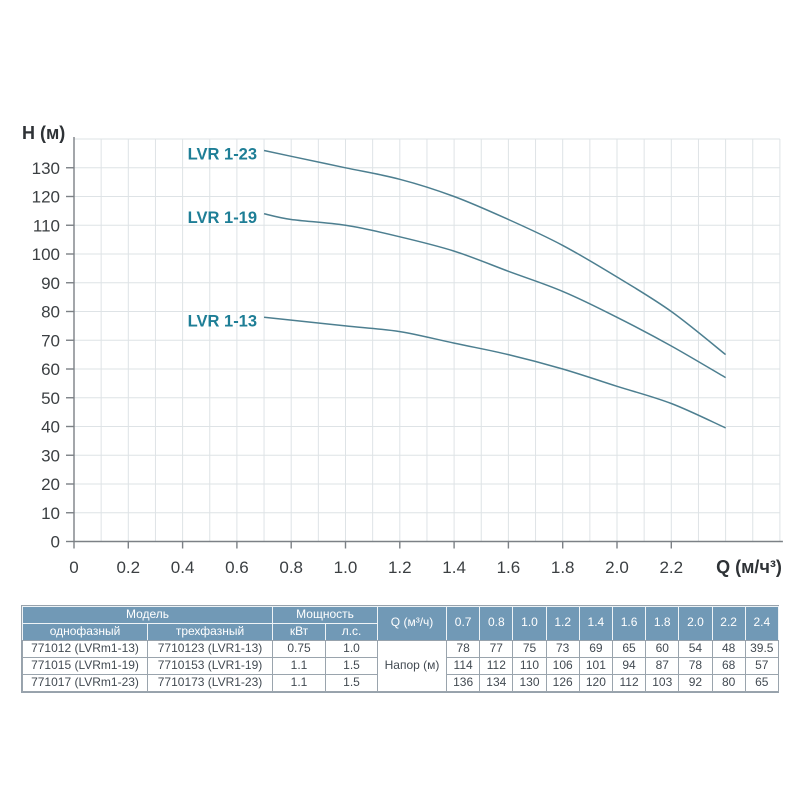 The image size is (800, 800). I want to click on y-tick-label: 80, so click(50, 312).